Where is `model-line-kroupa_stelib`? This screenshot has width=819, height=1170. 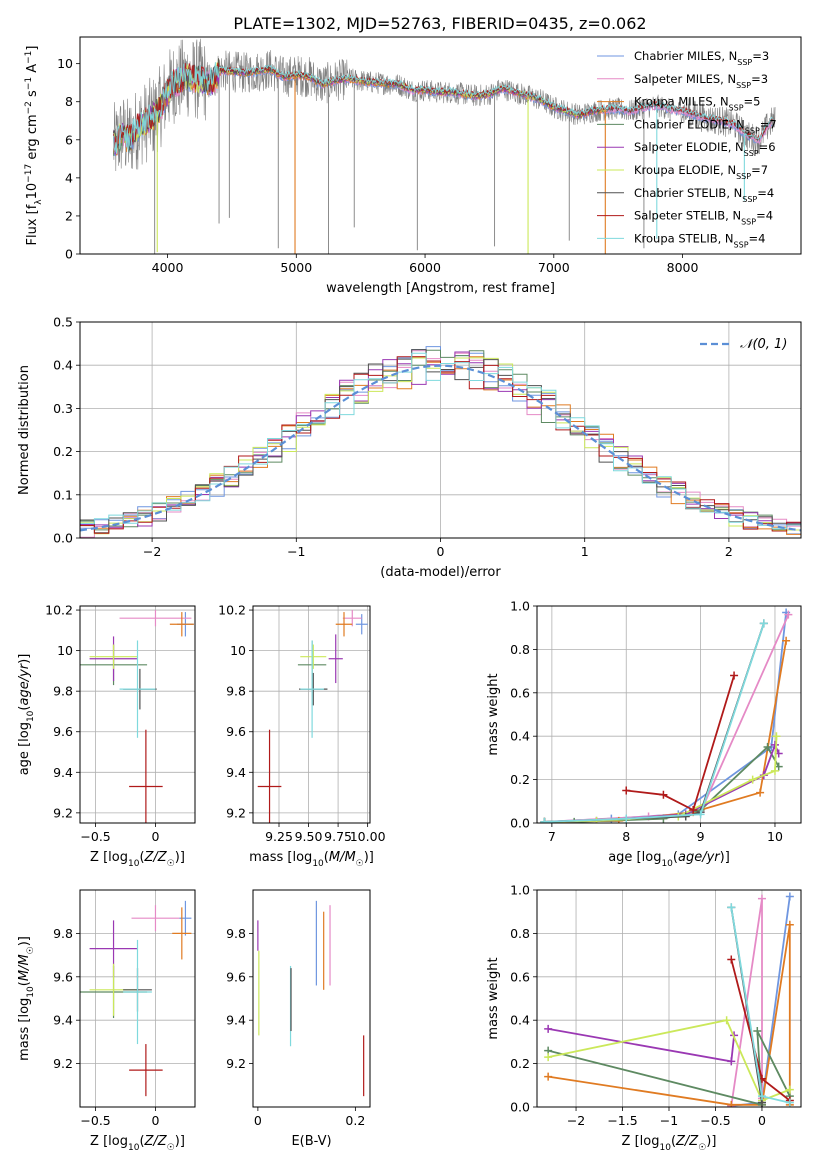 model-line-kroupa_stelib is located at coordinates (443, 108).